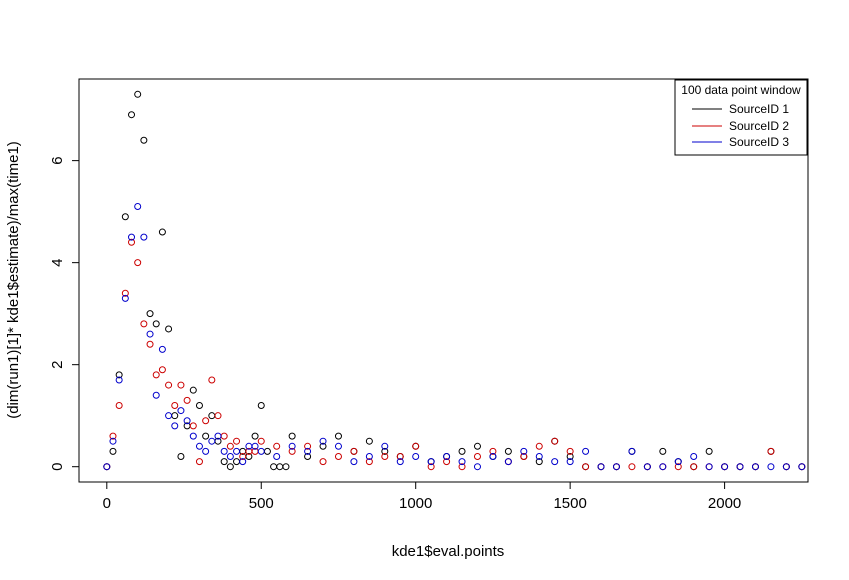 The height and width of the screenshot is (580, 849). What do you see at coordinates (57, 467) in the screenshot?
I see `y-tick-label: 0` at bounding box center [57, 467].